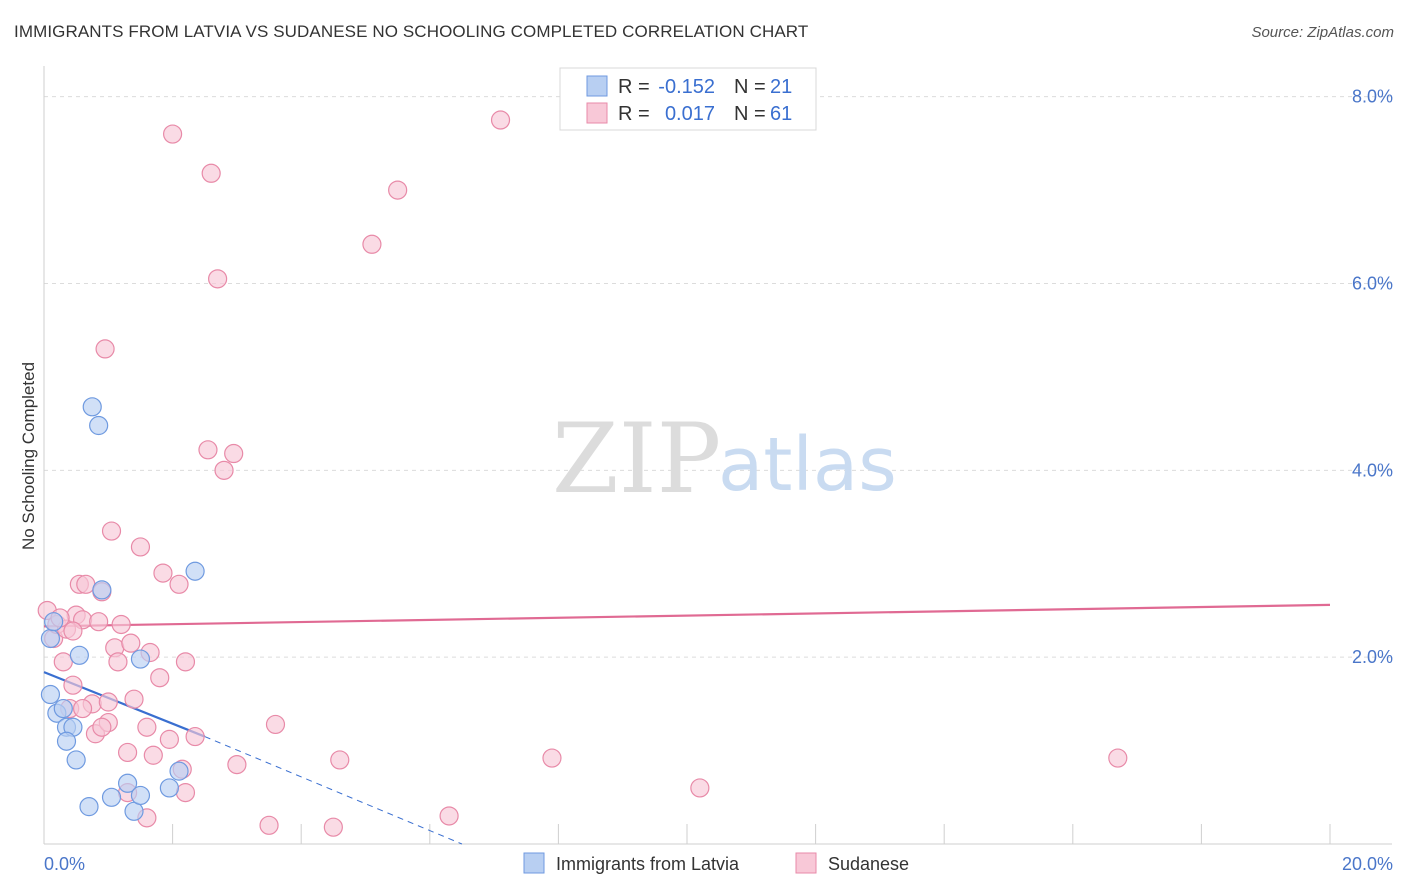  I want to click on legend-n-value-latvia: 21, so click(781, 87).